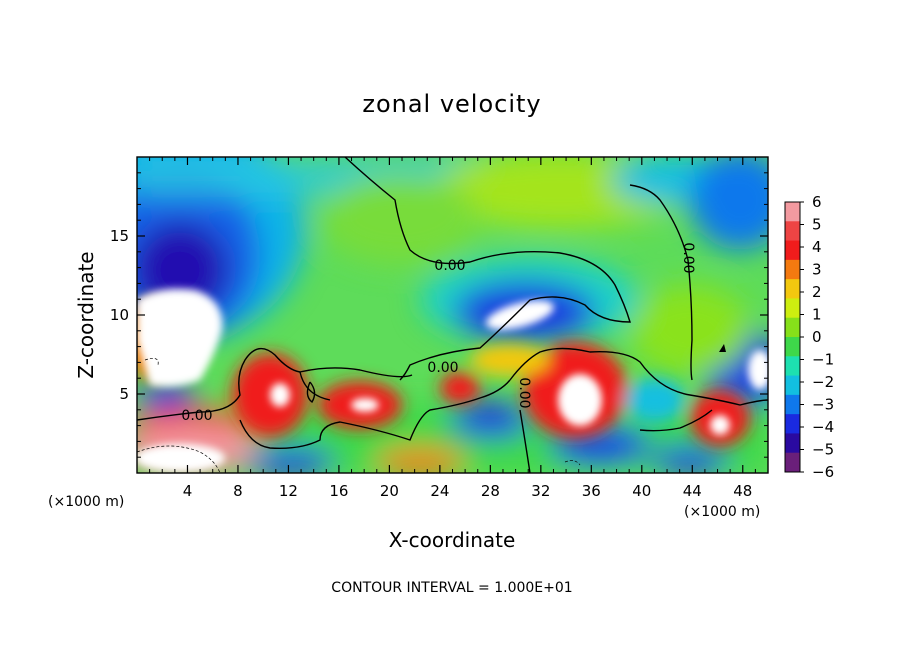 This screenshot has width=904, height=654. I want to click on colorbar-tick-label: 1, so click(817, 315).